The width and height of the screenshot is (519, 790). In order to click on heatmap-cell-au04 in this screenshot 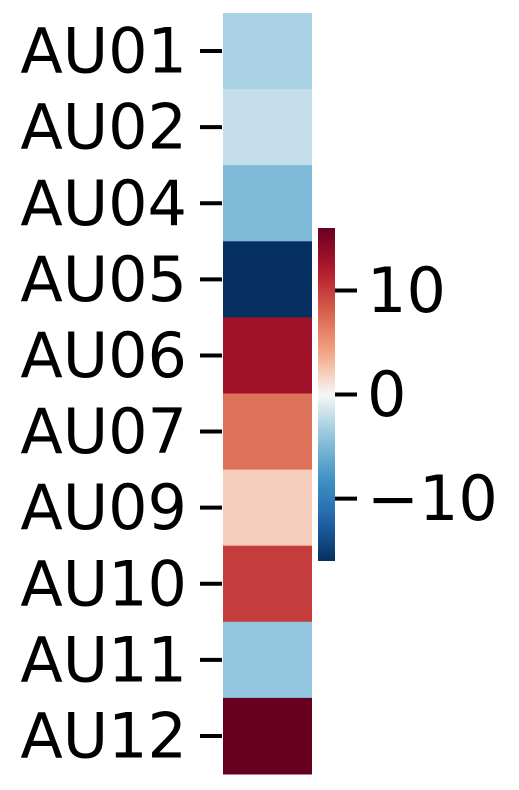, I will do `click(267, 203)`.